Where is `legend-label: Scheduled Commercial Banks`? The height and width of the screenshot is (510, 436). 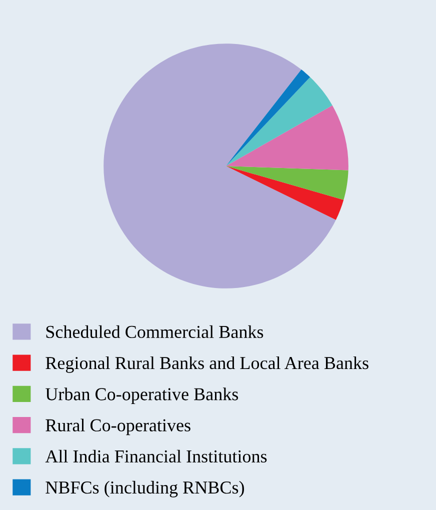 legend-label: Scheduled Commercial Banks is located at coordinates (155, 331).